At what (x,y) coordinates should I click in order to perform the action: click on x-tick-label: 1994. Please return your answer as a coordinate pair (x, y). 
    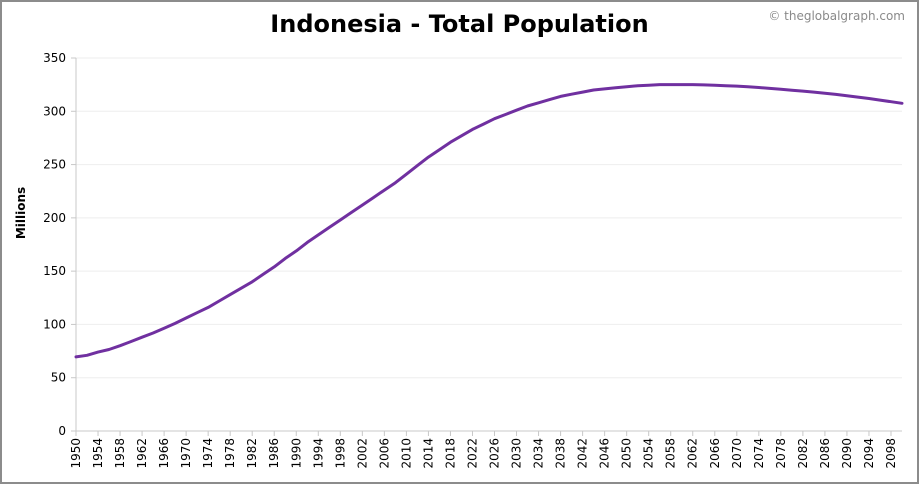
    Looking at the image, I should click on (318, 453).